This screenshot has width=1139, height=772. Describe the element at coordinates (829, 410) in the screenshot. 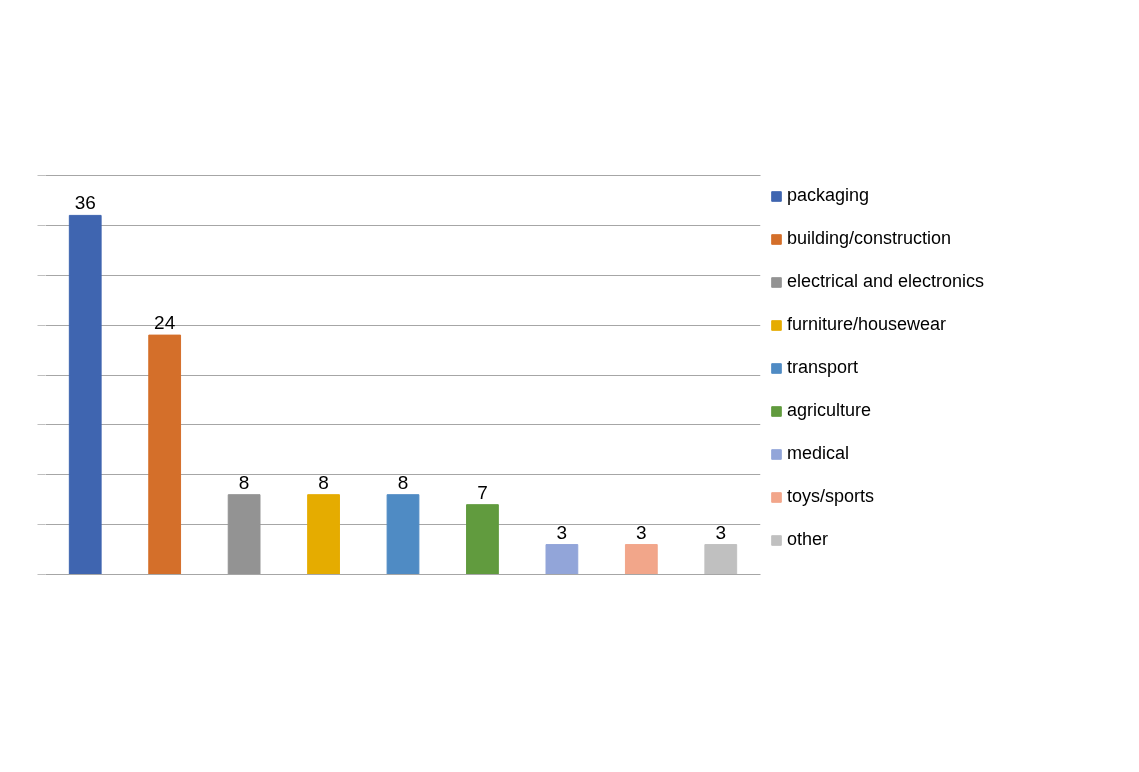

I see `legend-label: agriculture` at that location.